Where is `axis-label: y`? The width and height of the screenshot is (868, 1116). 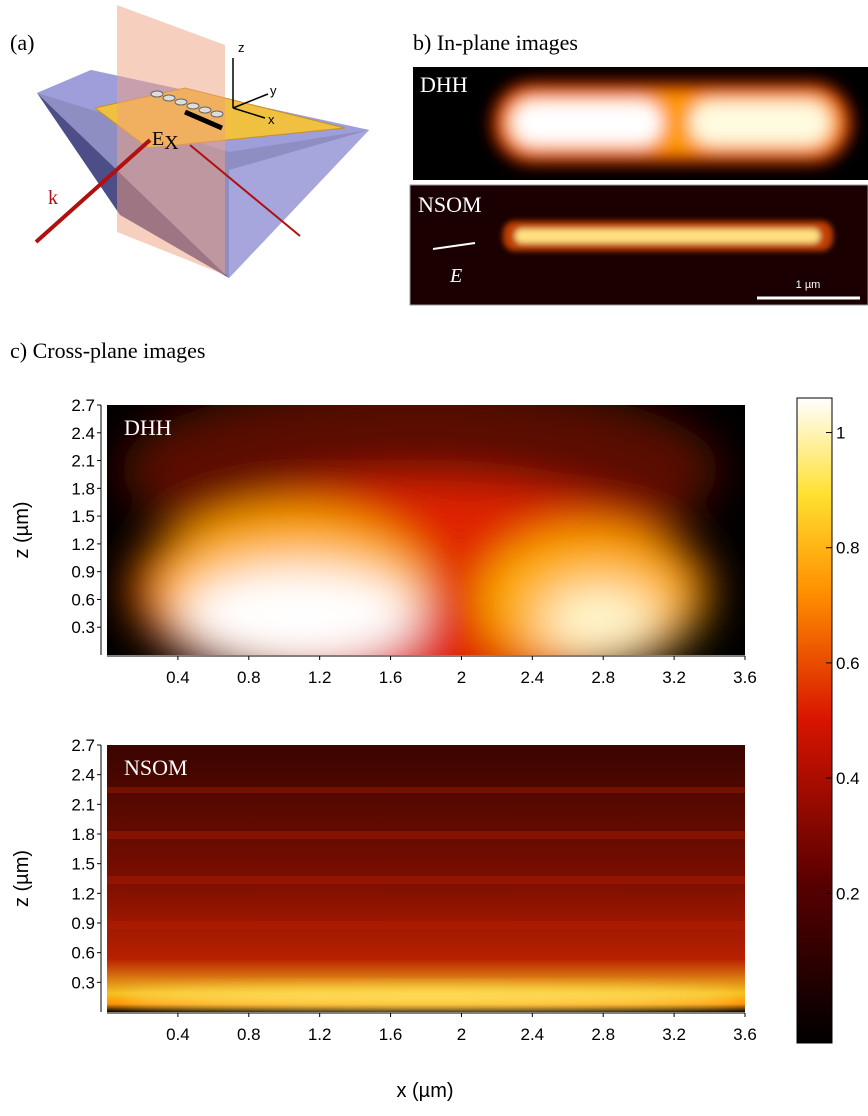 axis-label: y is located at coordinates (273, 90).